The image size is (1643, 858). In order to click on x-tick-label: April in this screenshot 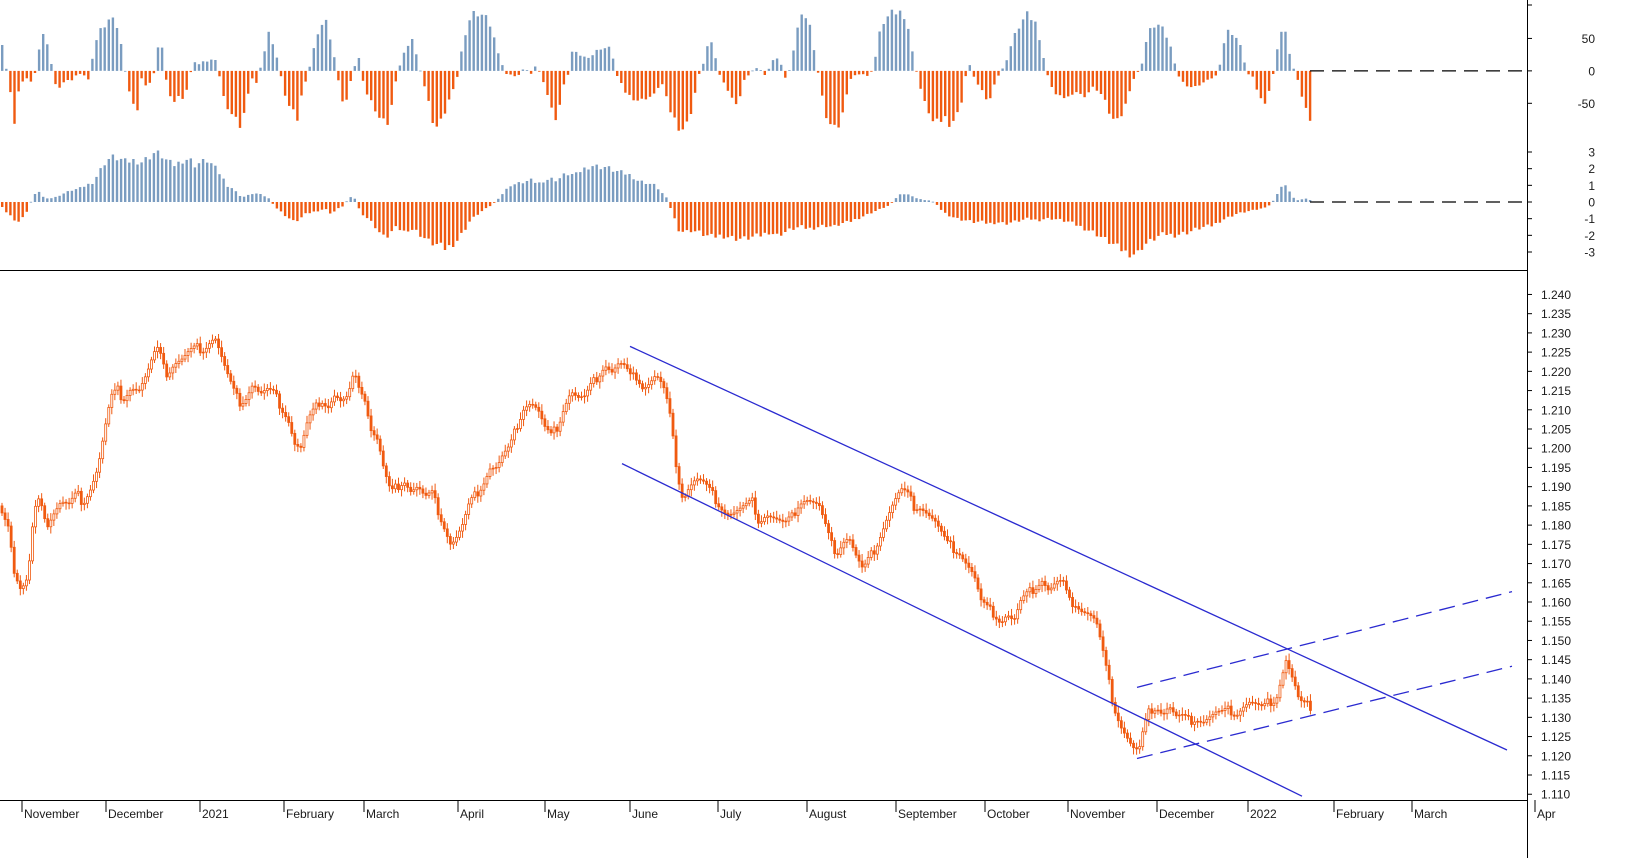, I will do `click(472, 814)`.